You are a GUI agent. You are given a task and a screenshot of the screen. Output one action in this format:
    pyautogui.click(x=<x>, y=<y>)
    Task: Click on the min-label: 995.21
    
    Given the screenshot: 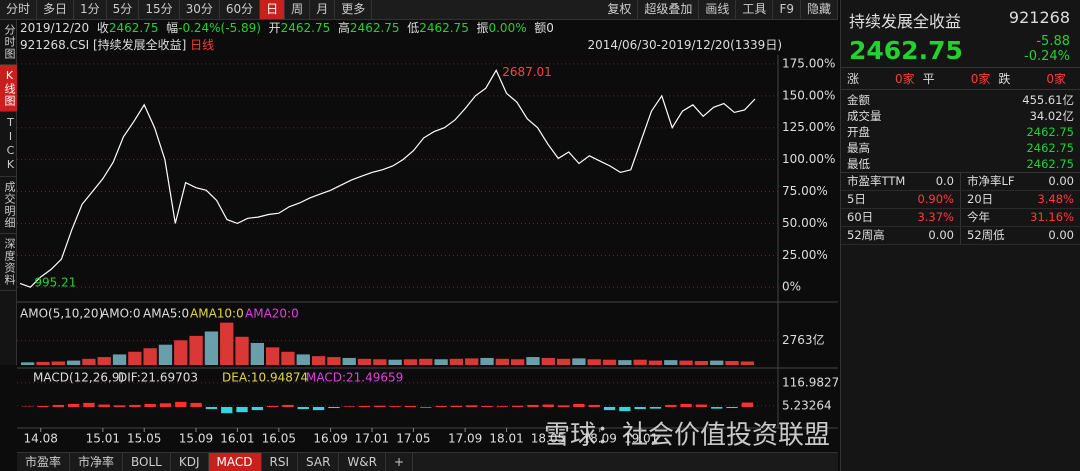 What is the action you would take?
    pyautogui.click(x=55, y=283)
    